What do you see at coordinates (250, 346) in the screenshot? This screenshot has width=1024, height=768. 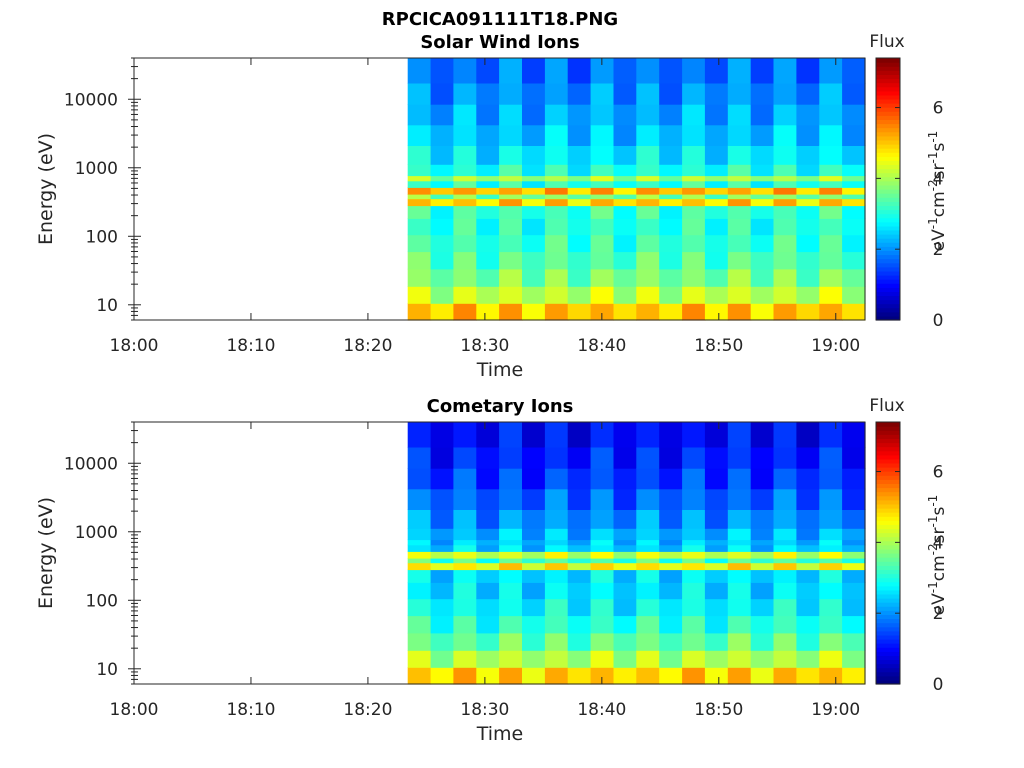 I see `x-tick-label: 18:10` at bounding box center [250, 346].